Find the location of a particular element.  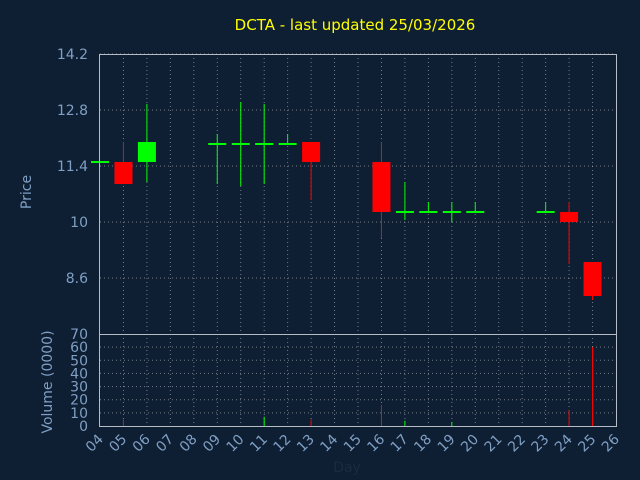

day-tick-label: 26 is located at coordinates (611, 443).